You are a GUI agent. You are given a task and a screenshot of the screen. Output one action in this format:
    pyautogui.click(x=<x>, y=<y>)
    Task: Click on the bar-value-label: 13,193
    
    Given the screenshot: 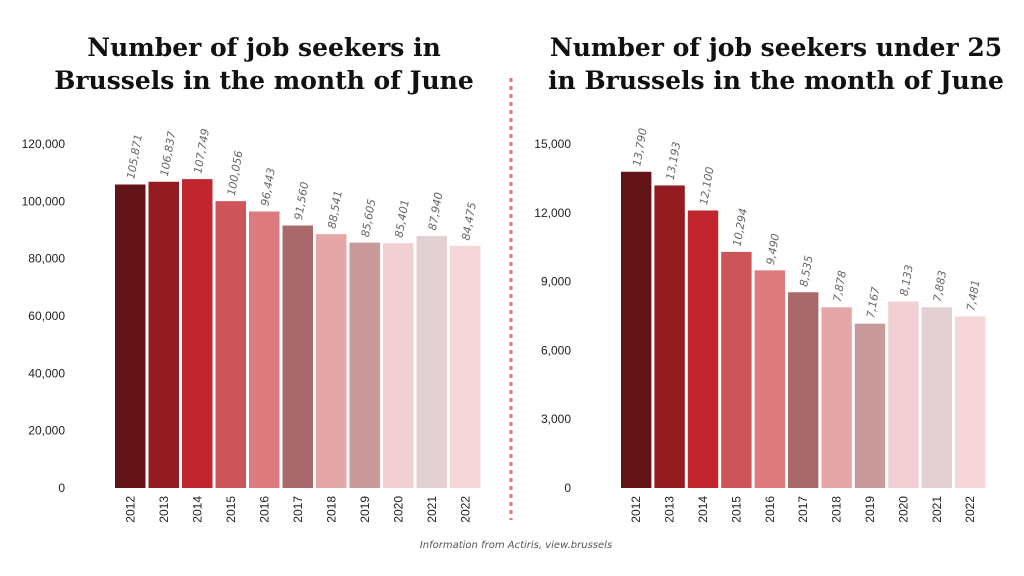 What is the action you would take?
    pyautogui.click(x=673, y=161)
    